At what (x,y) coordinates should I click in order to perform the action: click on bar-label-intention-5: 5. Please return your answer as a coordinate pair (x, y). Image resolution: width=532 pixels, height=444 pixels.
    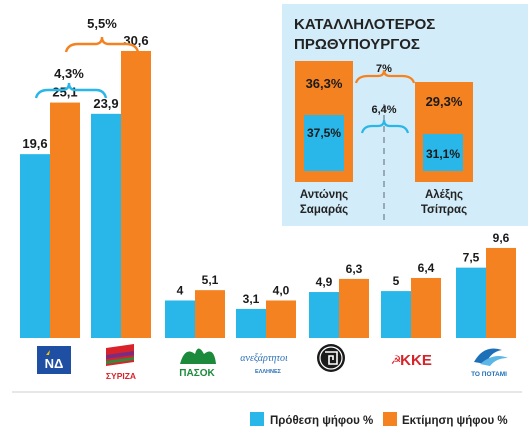
    Looking at the image, I should click on (396, 281).